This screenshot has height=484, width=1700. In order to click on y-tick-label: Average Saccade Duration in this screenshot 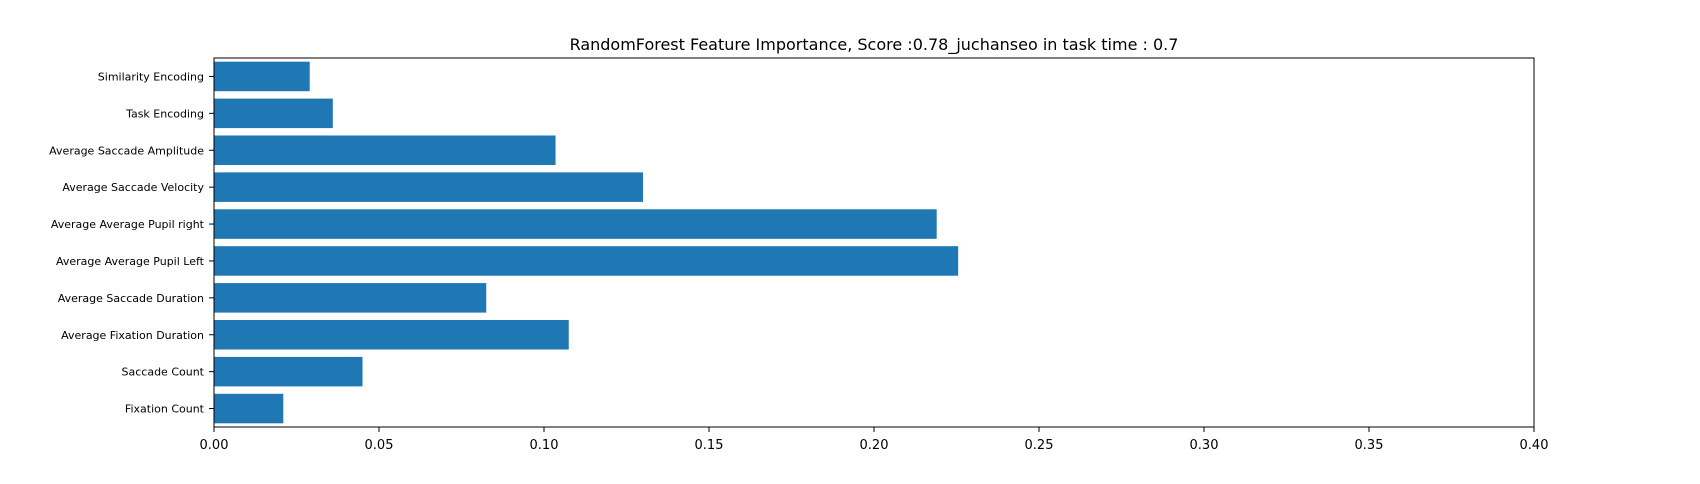, I will do `click(131, 298)`.